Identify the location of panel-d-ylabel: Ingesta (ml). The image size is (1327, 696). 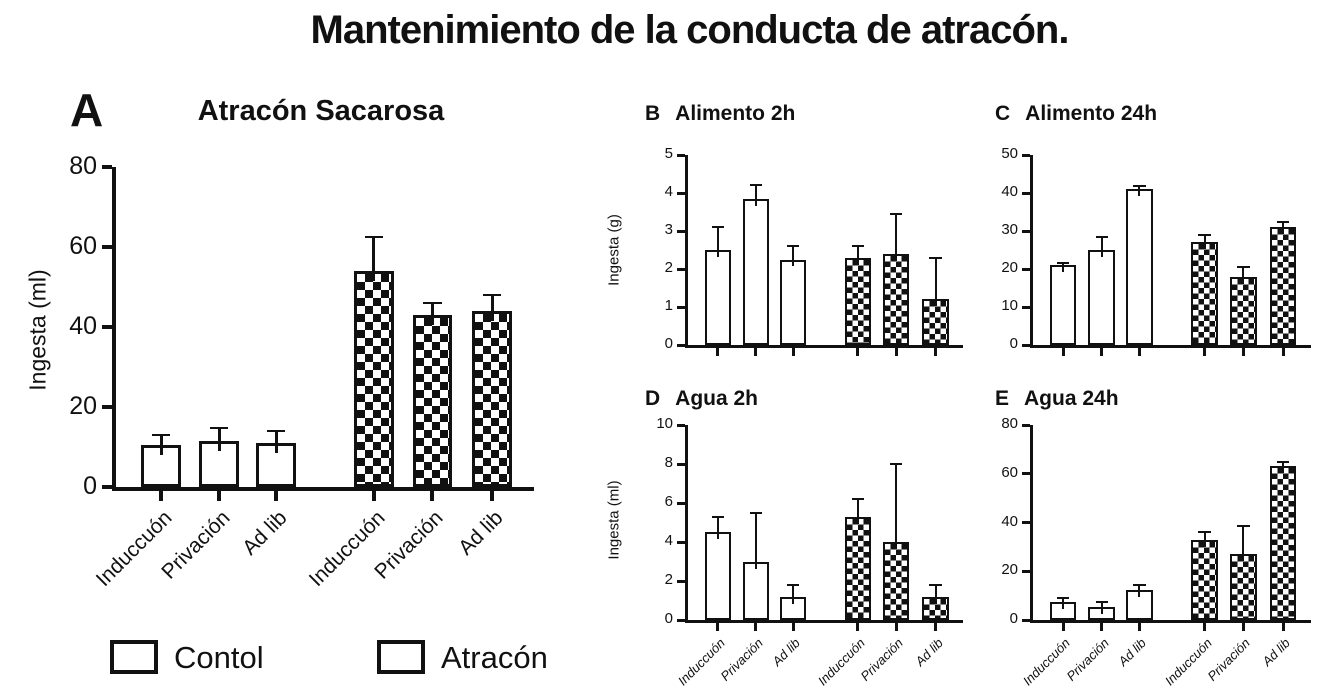
(614, 520).